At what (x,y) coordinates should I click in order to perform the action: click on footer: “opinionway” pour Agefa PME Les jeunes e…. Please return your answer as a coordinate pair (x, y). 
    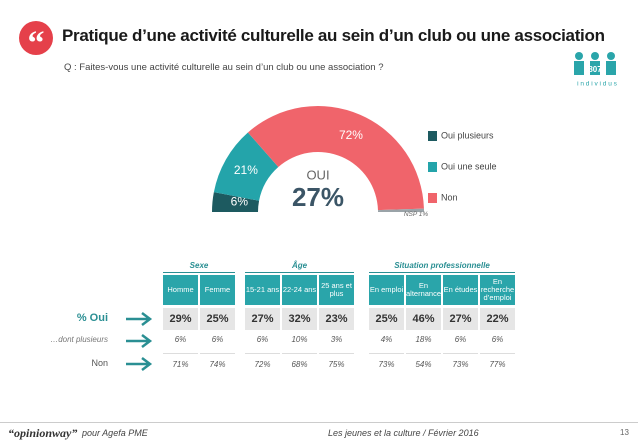
    Looking at the image, I should click on (319, 432).